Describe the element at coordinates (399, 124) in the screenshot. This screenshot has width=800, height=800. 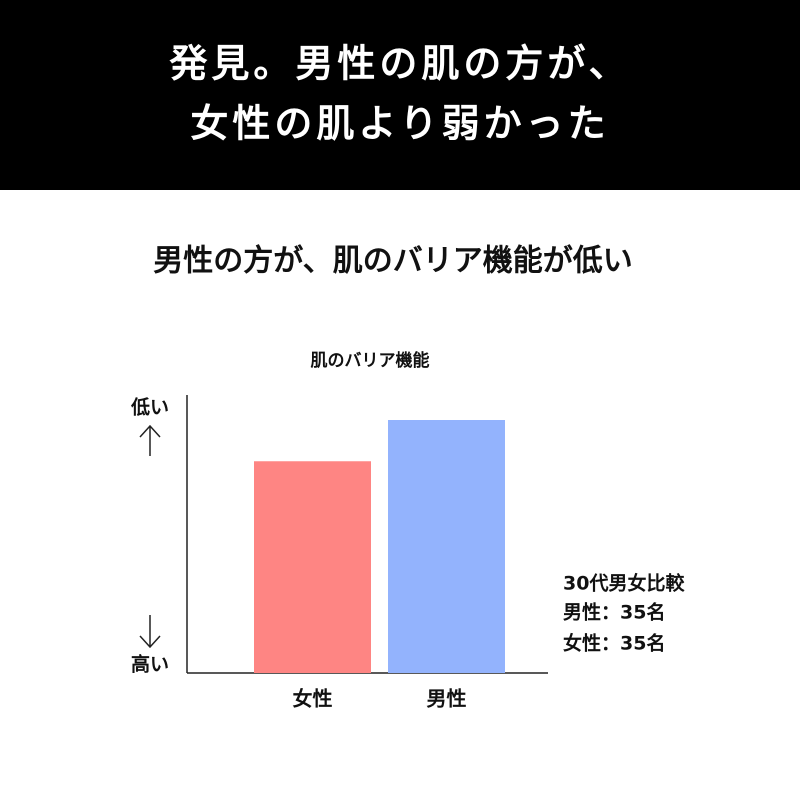
I see `header-title: 女性の肌より弱かった` at that location.